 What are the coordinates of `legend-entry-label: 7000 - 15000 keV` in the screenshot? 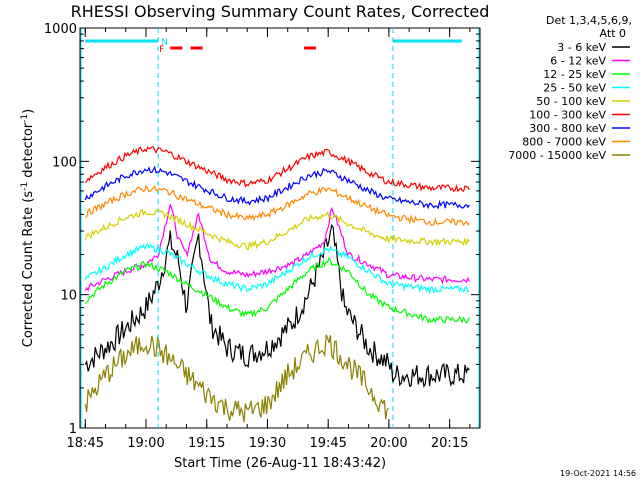 It's located at (557, 155).